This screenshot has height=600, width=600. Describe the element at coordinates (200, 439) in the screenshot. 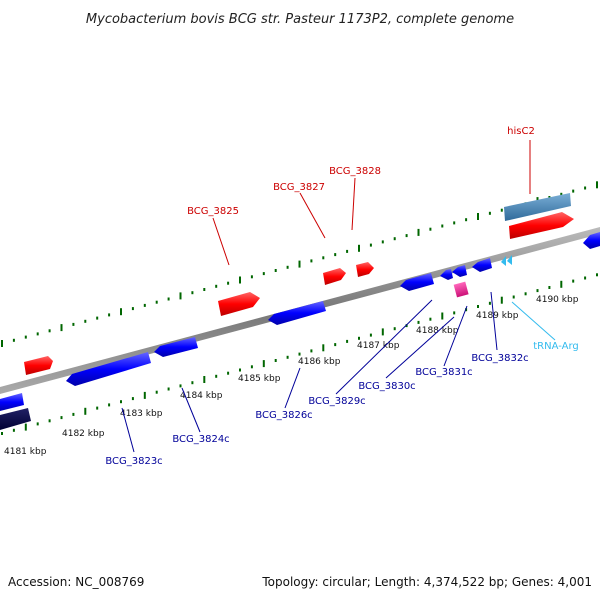

I see `label-bcg-3824c: BCG_3824c` at that location.